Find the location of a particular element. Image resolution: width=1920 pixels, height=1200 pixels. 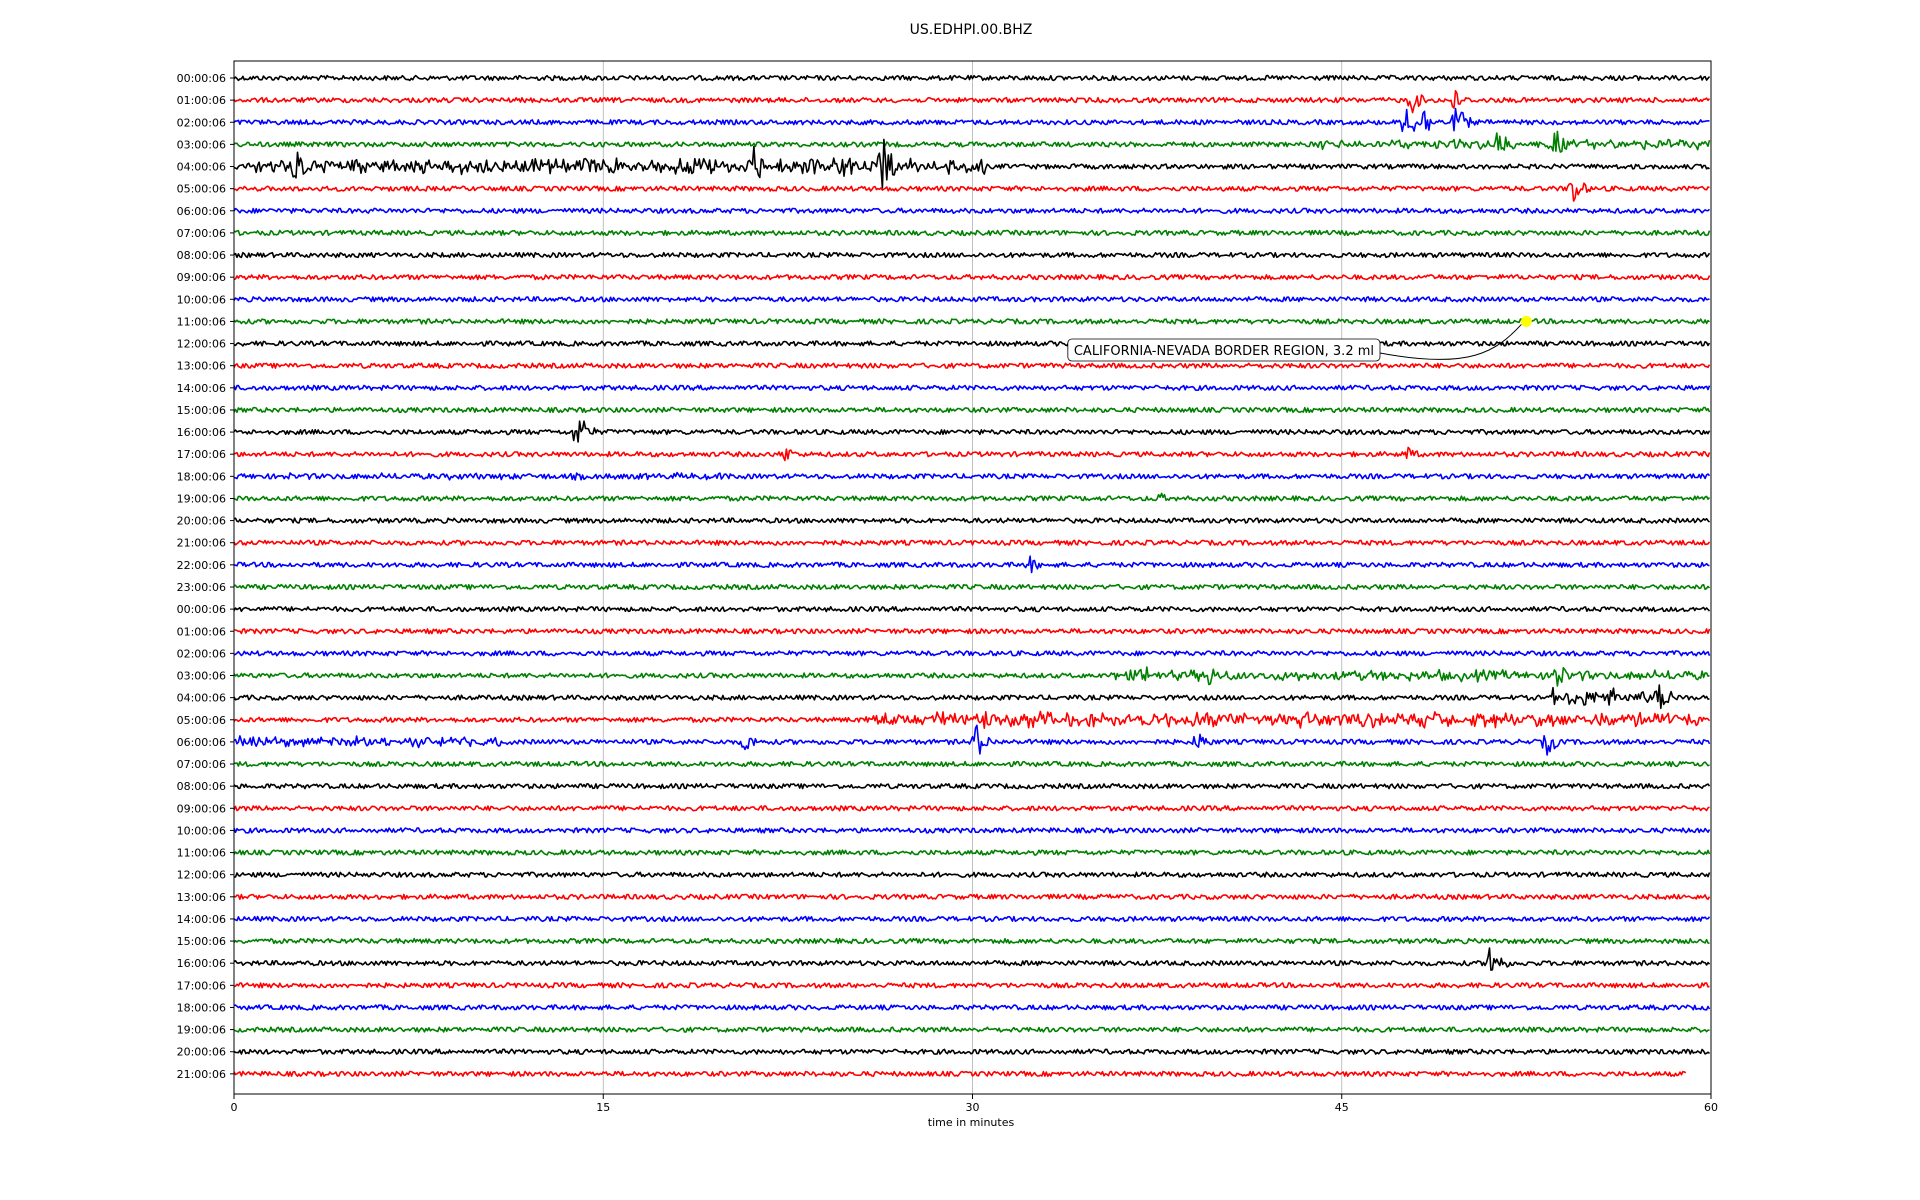

x-tick-label: 0 is located at coordinates (234, 1107).